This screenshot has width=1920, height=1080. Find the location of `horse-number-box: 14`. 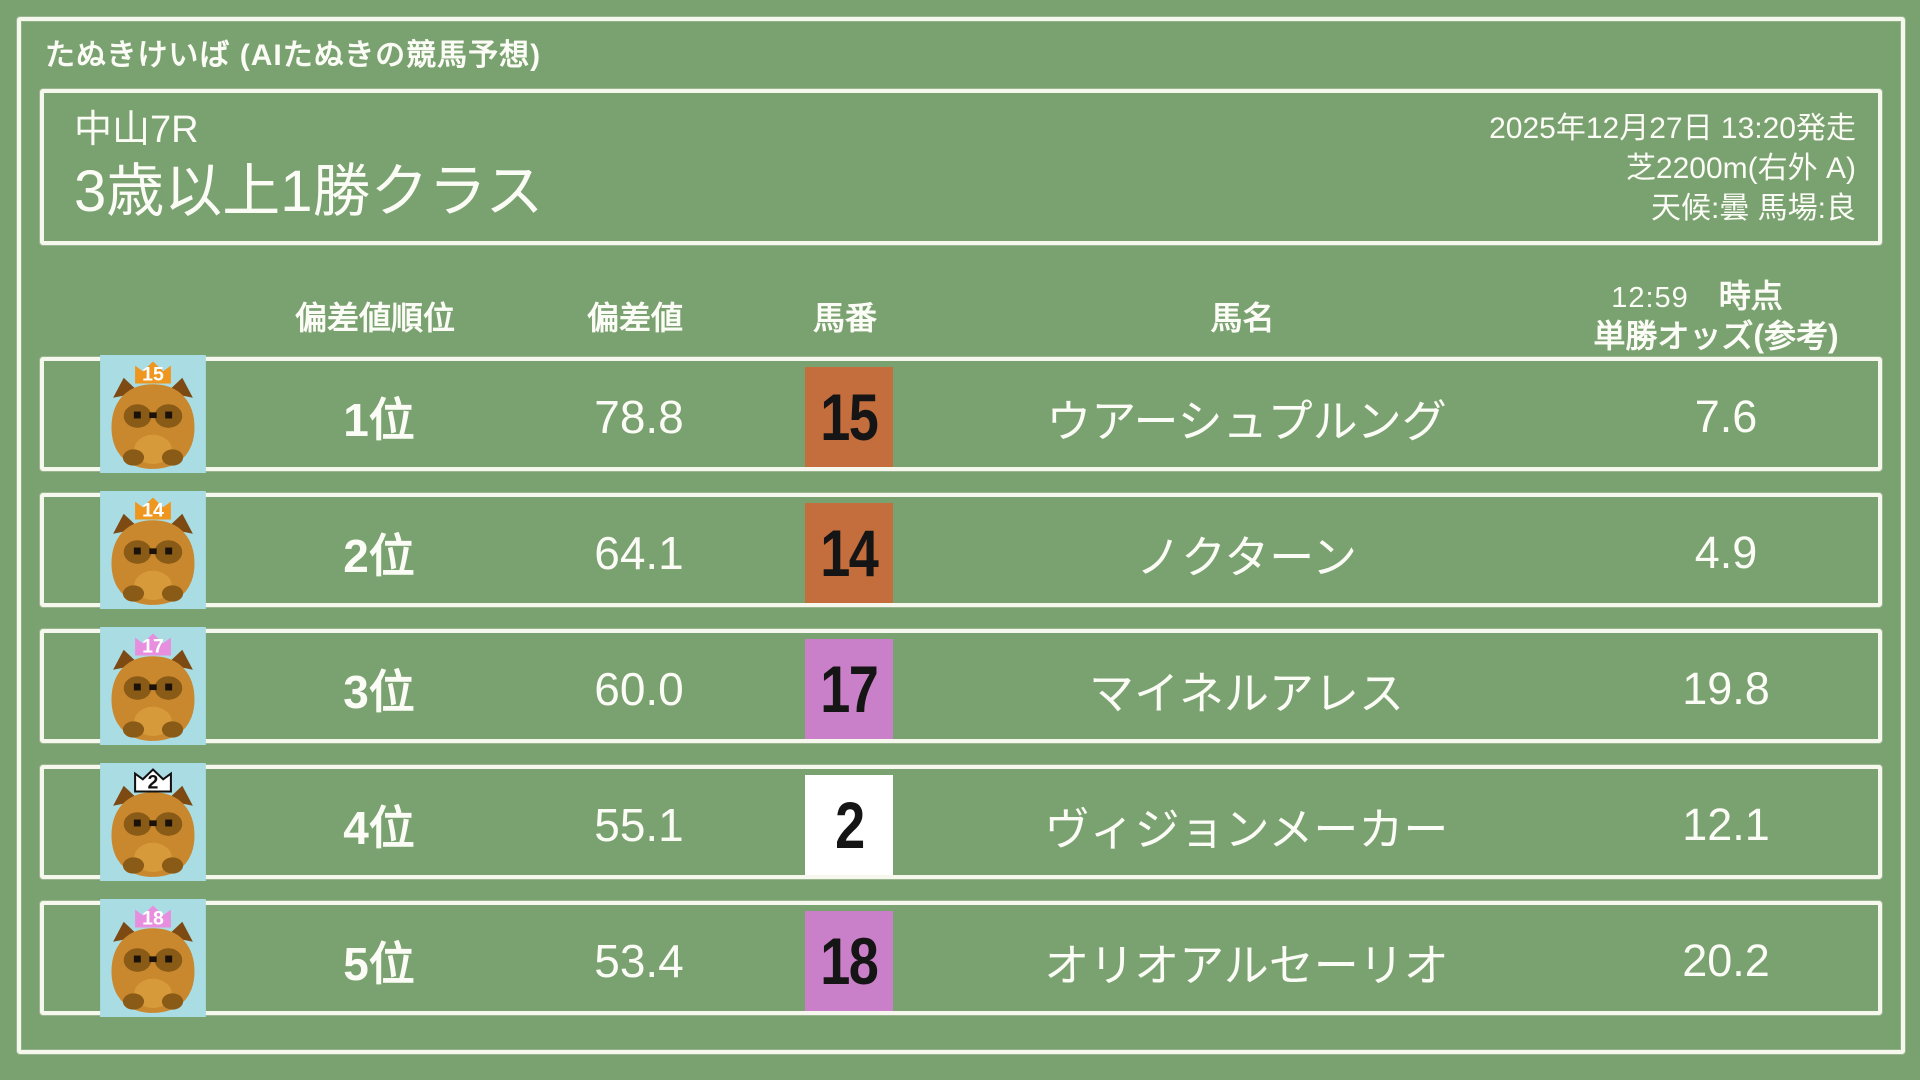

horse-number-box: 14 is located at coordinates (849, 553).